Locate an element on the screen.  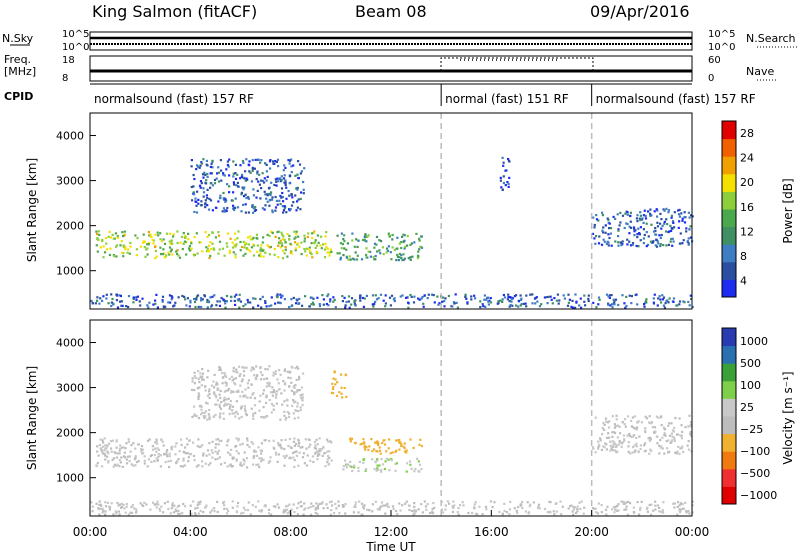
colorbar-tick-label: 500 is located at coordinates (750, 363).